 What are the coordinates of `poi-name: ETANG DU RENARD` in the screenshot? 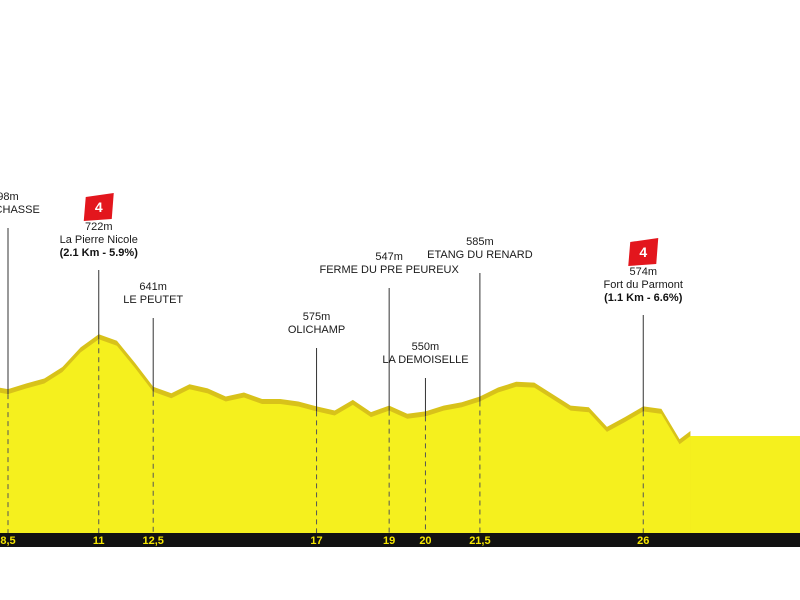 It's located at (480, 255).